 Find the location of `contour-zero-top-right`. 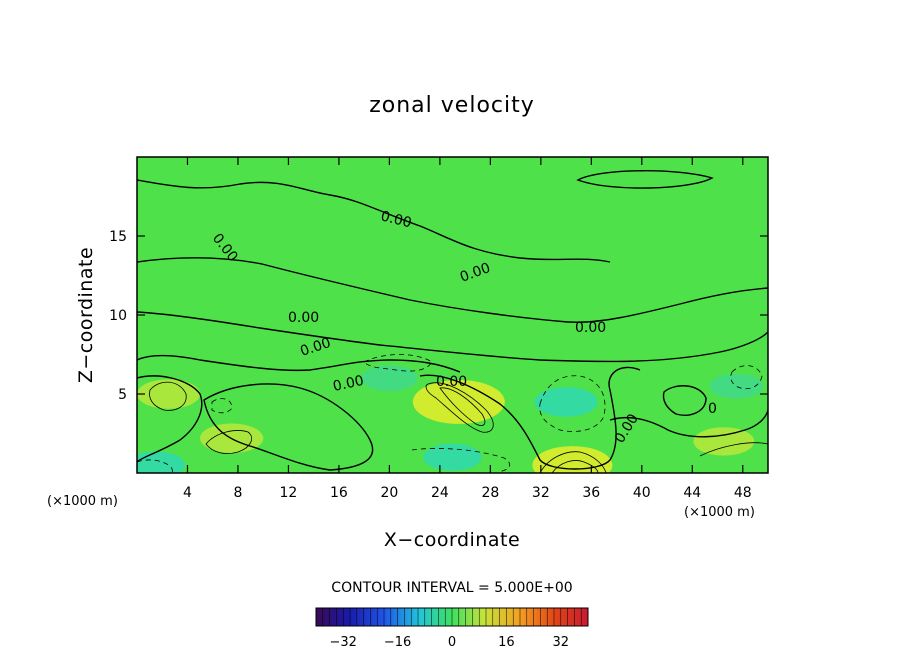

contour-zero-top-right is located at coordinates (645, 179).